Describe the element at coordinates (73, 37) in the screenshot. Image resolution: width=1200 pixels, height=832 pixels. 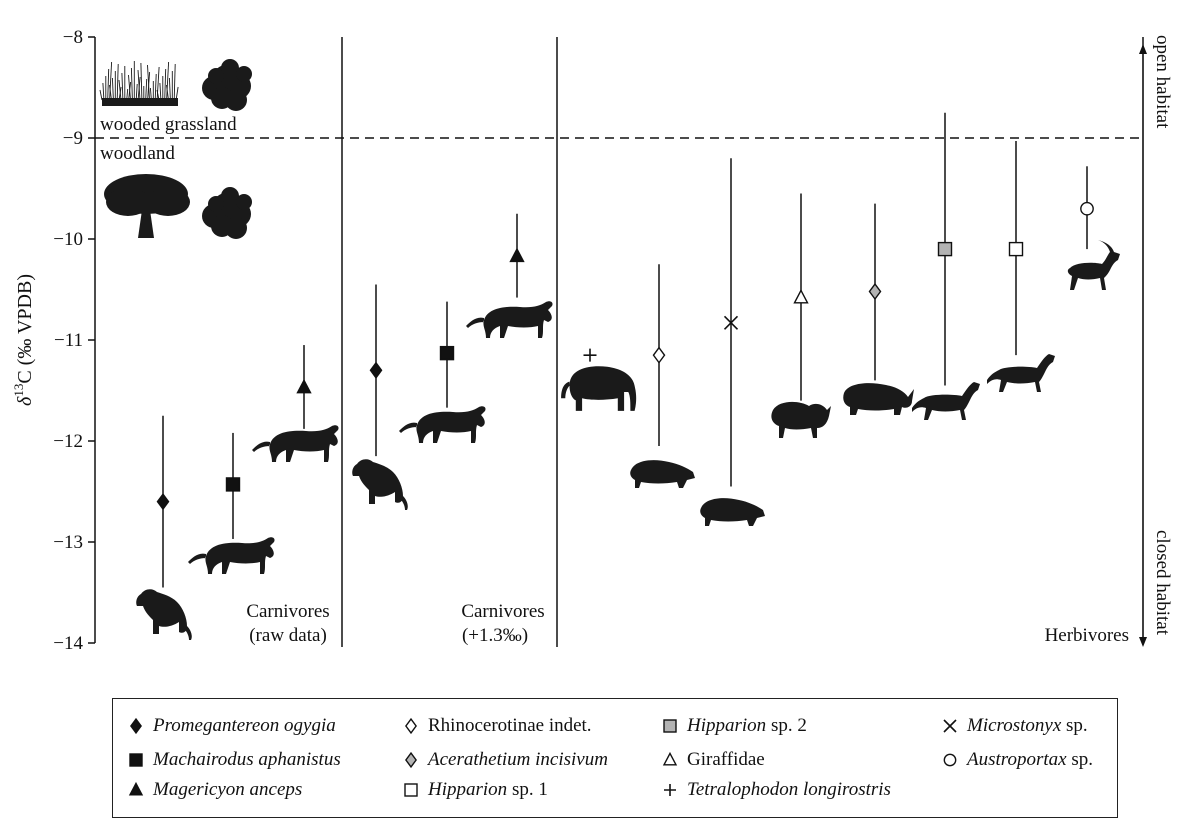
I see `y-tick-label: −8` at that location.